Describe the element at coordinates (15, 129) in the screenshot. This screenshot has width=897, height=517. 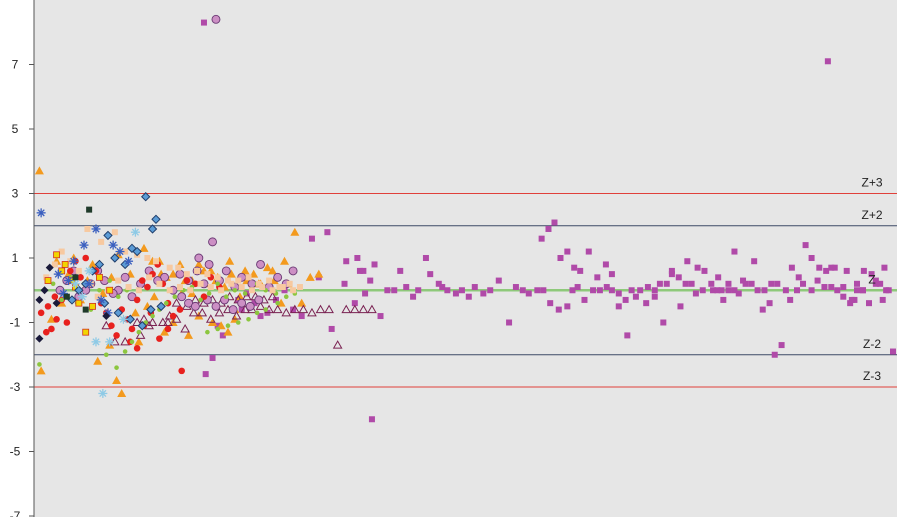
I see `y-tick-label: 5` at that location.